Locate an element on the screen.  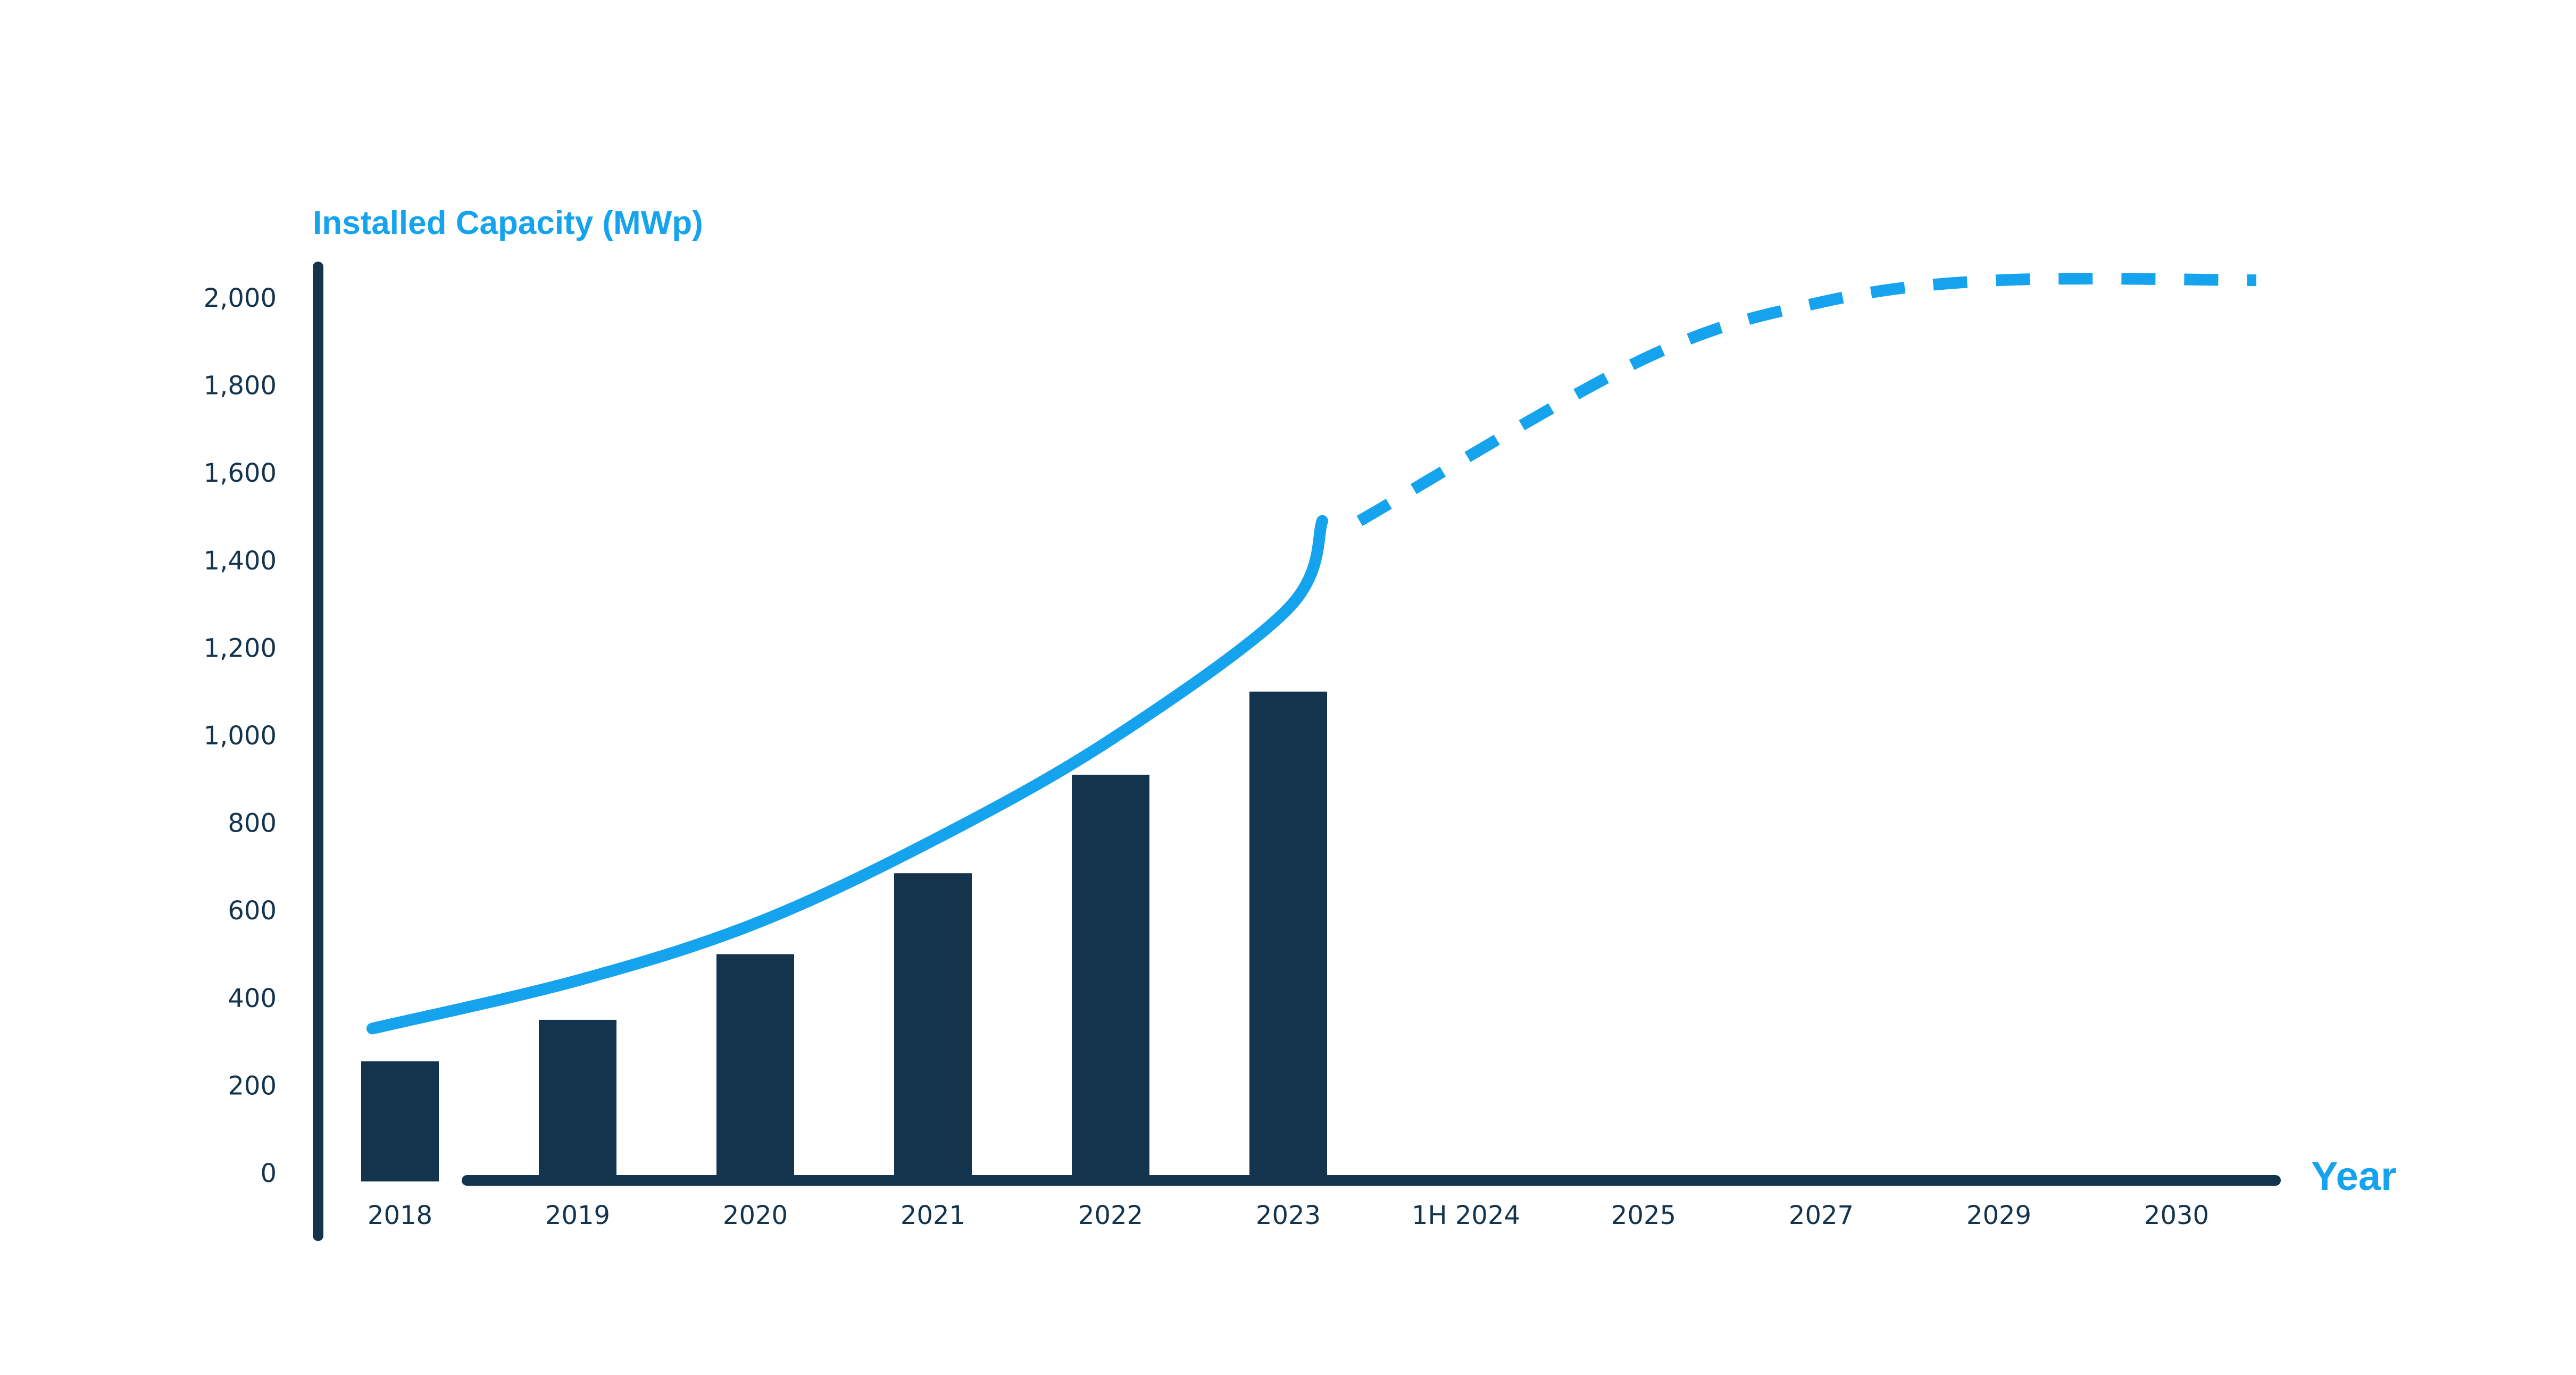
y-tick-label: 1,800 is located at coordinates (241, 386).